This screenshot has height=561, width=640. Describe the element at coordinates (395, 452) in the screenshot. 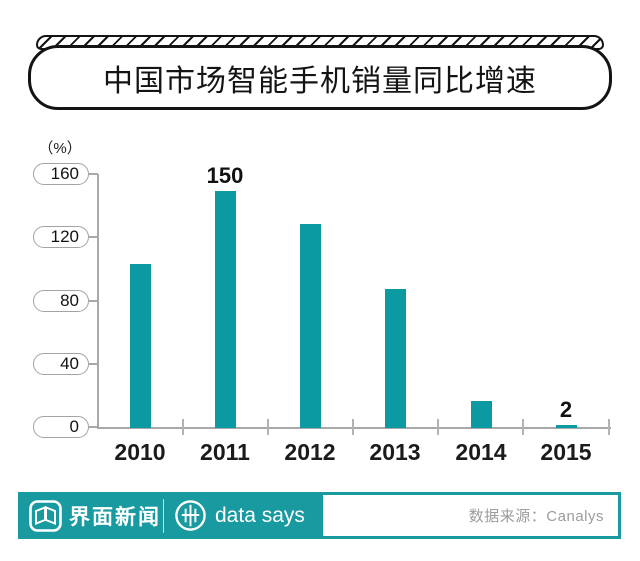

I see `x-axis-label-2013: 2013` at that location.